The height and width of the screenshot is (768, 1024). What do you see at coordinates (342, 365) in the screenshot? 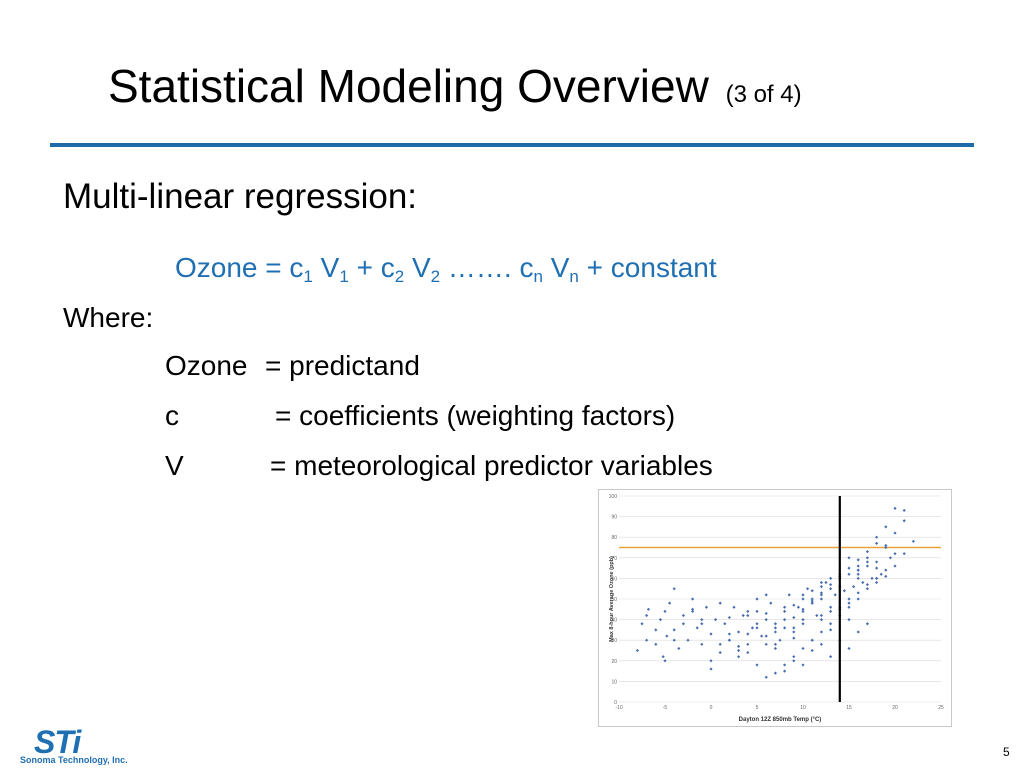
I see `definition-value: = predictand` at bounding box center [342, 365].